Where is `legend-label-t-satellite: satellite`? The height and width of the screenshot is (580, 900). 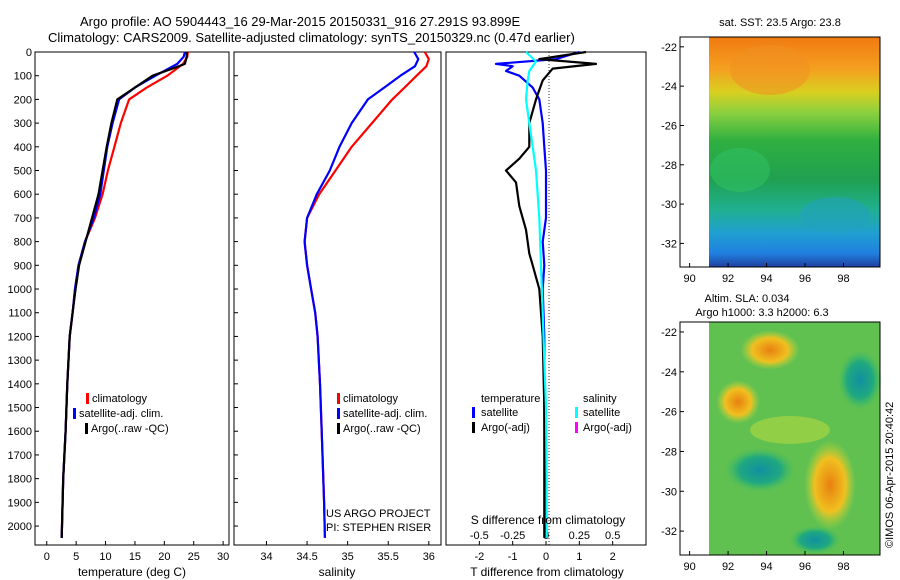 legend-label-t-satellite: satellite is located at coordinates (499, 413).